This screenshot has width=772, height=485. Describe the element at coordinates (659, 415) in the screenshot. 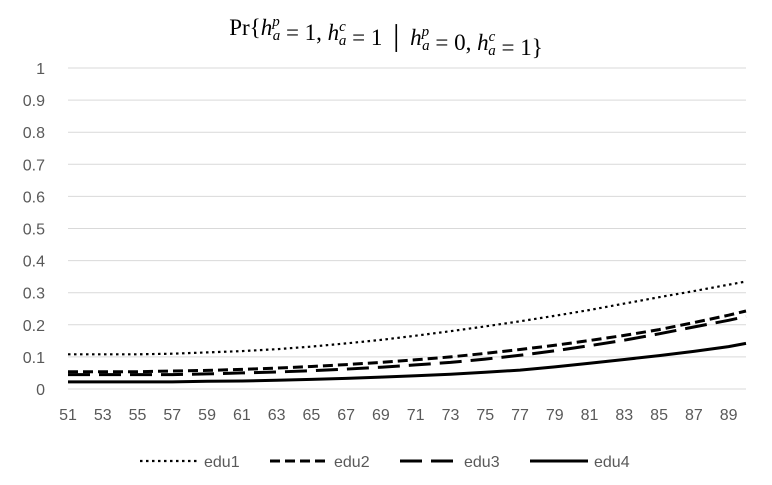

I see `x-tick-label: 85` at that location.